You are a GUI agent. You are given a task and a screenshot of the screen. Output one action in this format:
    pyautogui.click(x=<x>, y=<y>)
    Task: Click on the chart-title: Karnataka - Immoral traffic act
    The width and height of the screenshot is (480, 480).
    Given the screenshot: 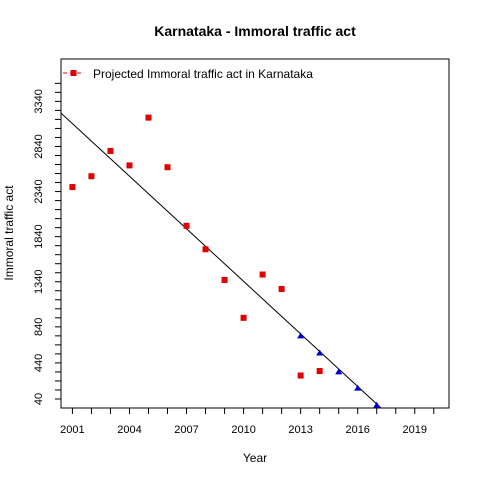 What is the action you would take?
    pyautogui.click(x=255, y=31)
    